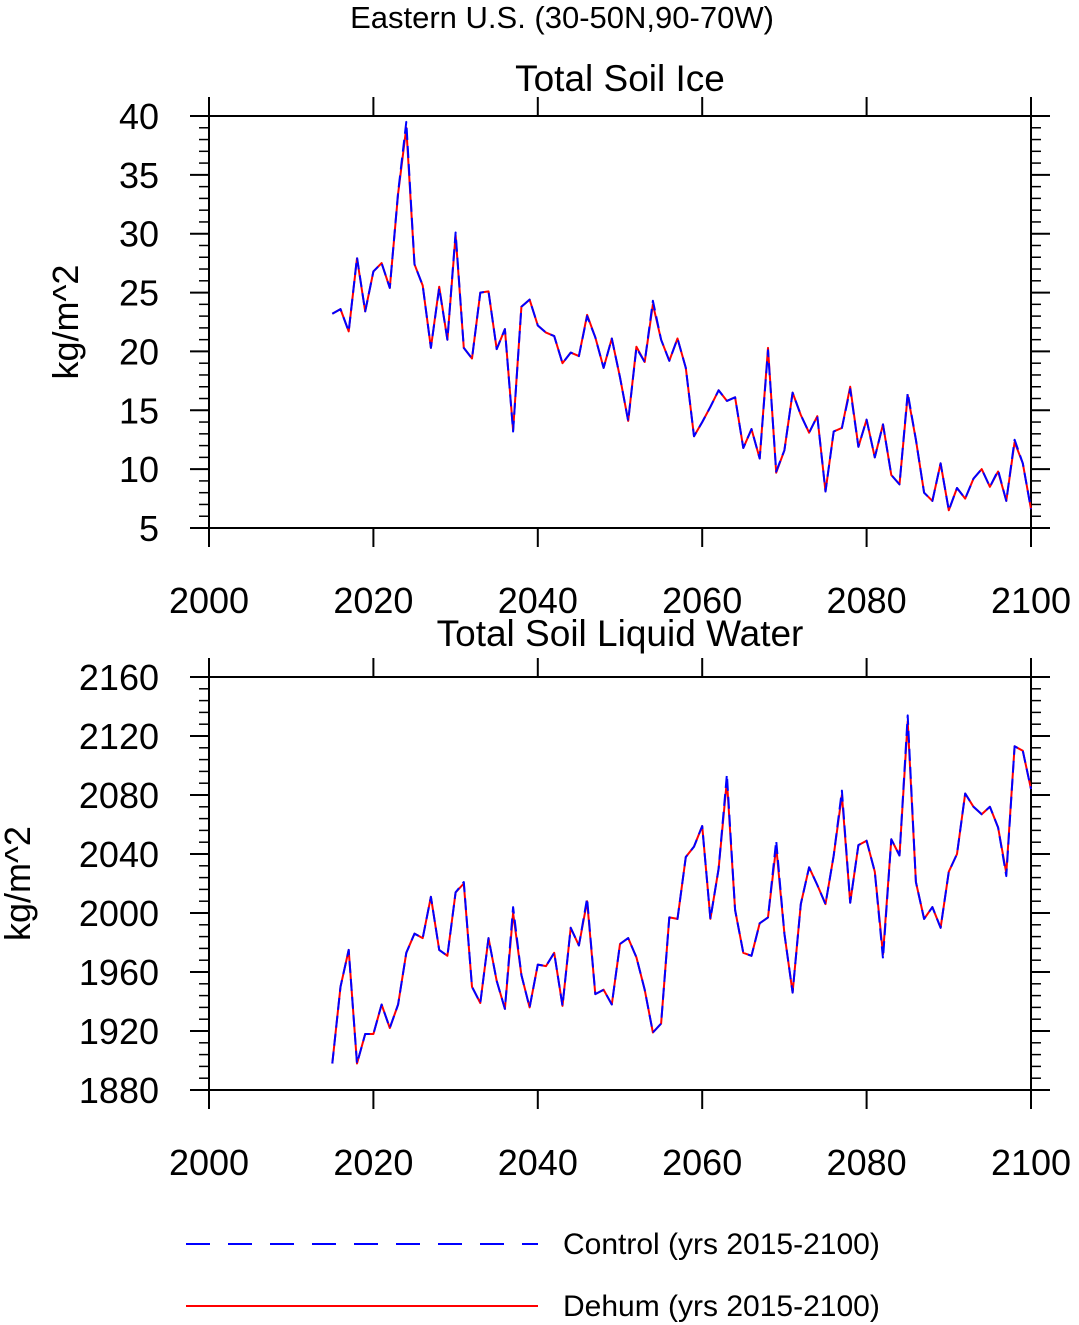 Image resolution: width=1079 pixels, height=1325 pixels. What do you see at coordinates (119, 972) in the screenshot?
I see `y-tick-label: 1960` at bounding box center [119, 972].